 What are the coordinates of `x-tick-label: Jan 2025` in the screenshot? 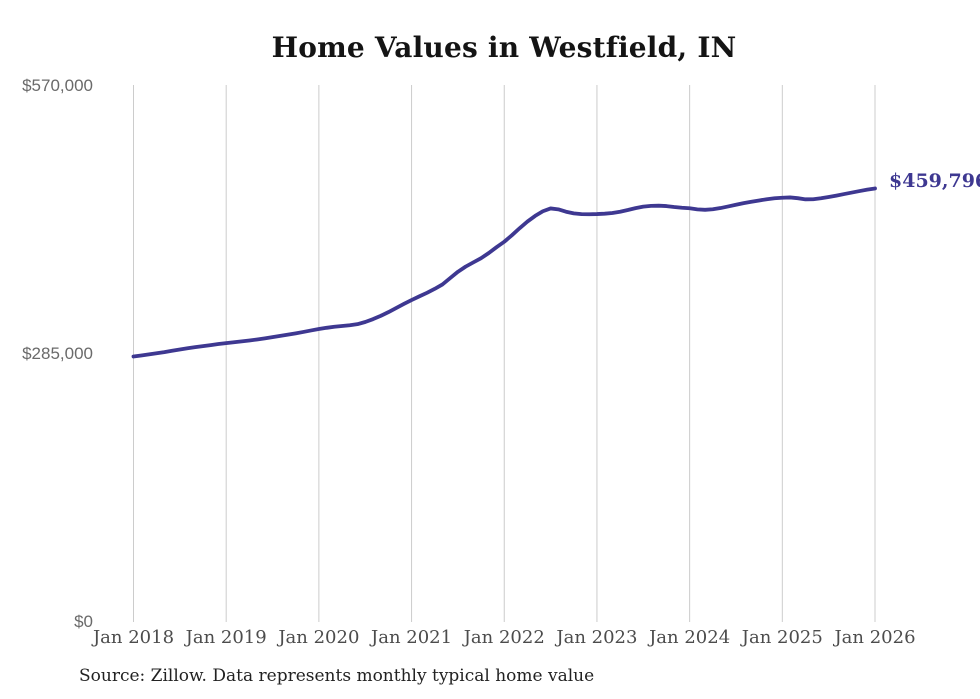 It's located at (782, 637).